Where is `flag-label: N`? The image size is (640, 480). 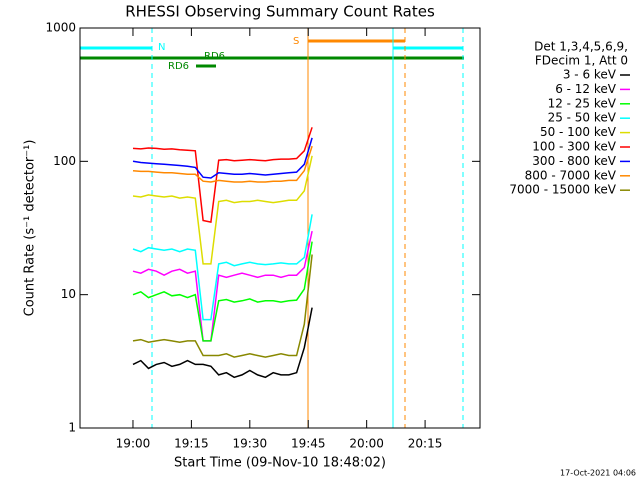 flag-label: N is located at coordinates (161, 47).